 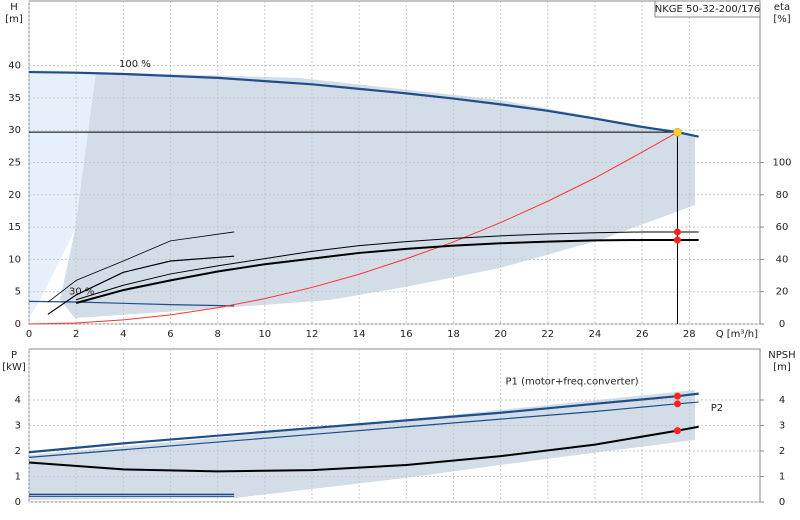 What do you see at coordinates (782, 477) in the screenshot?
I see `y2-tick-label: 1` at bounding box center [782, 477].